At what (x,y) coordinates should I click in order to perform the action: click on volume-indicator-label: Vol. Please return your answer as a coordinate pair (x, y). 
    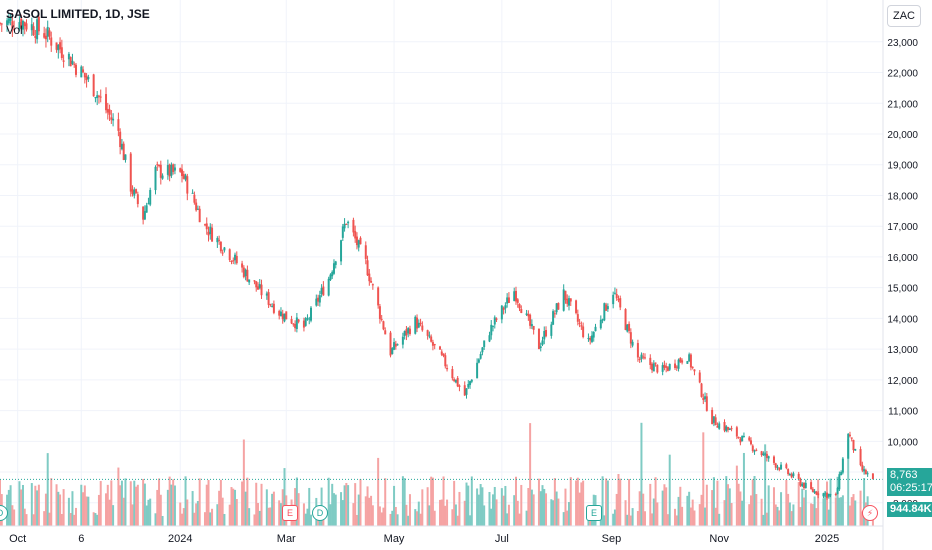
    Looking at the image, I should click on (14, 30).